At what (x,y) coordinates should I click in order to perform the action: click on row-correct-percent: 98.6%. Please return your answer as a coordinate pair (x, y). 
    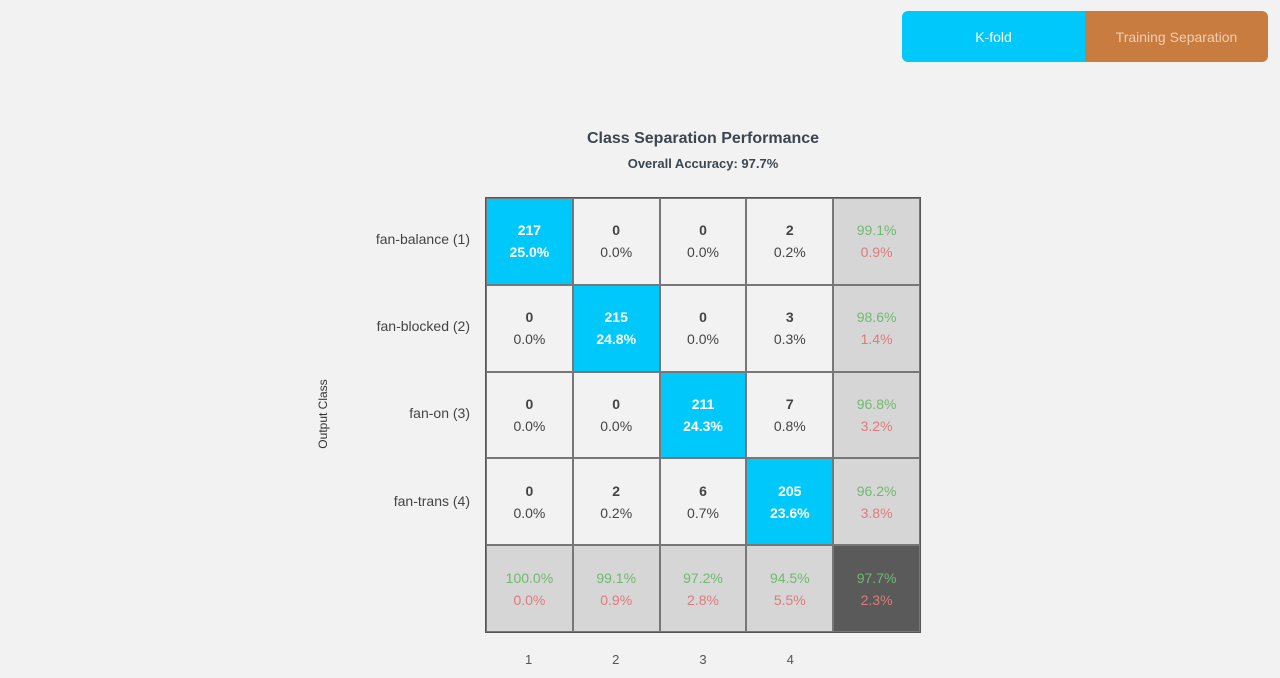
    Looking at the image, I should click on (876, 317).